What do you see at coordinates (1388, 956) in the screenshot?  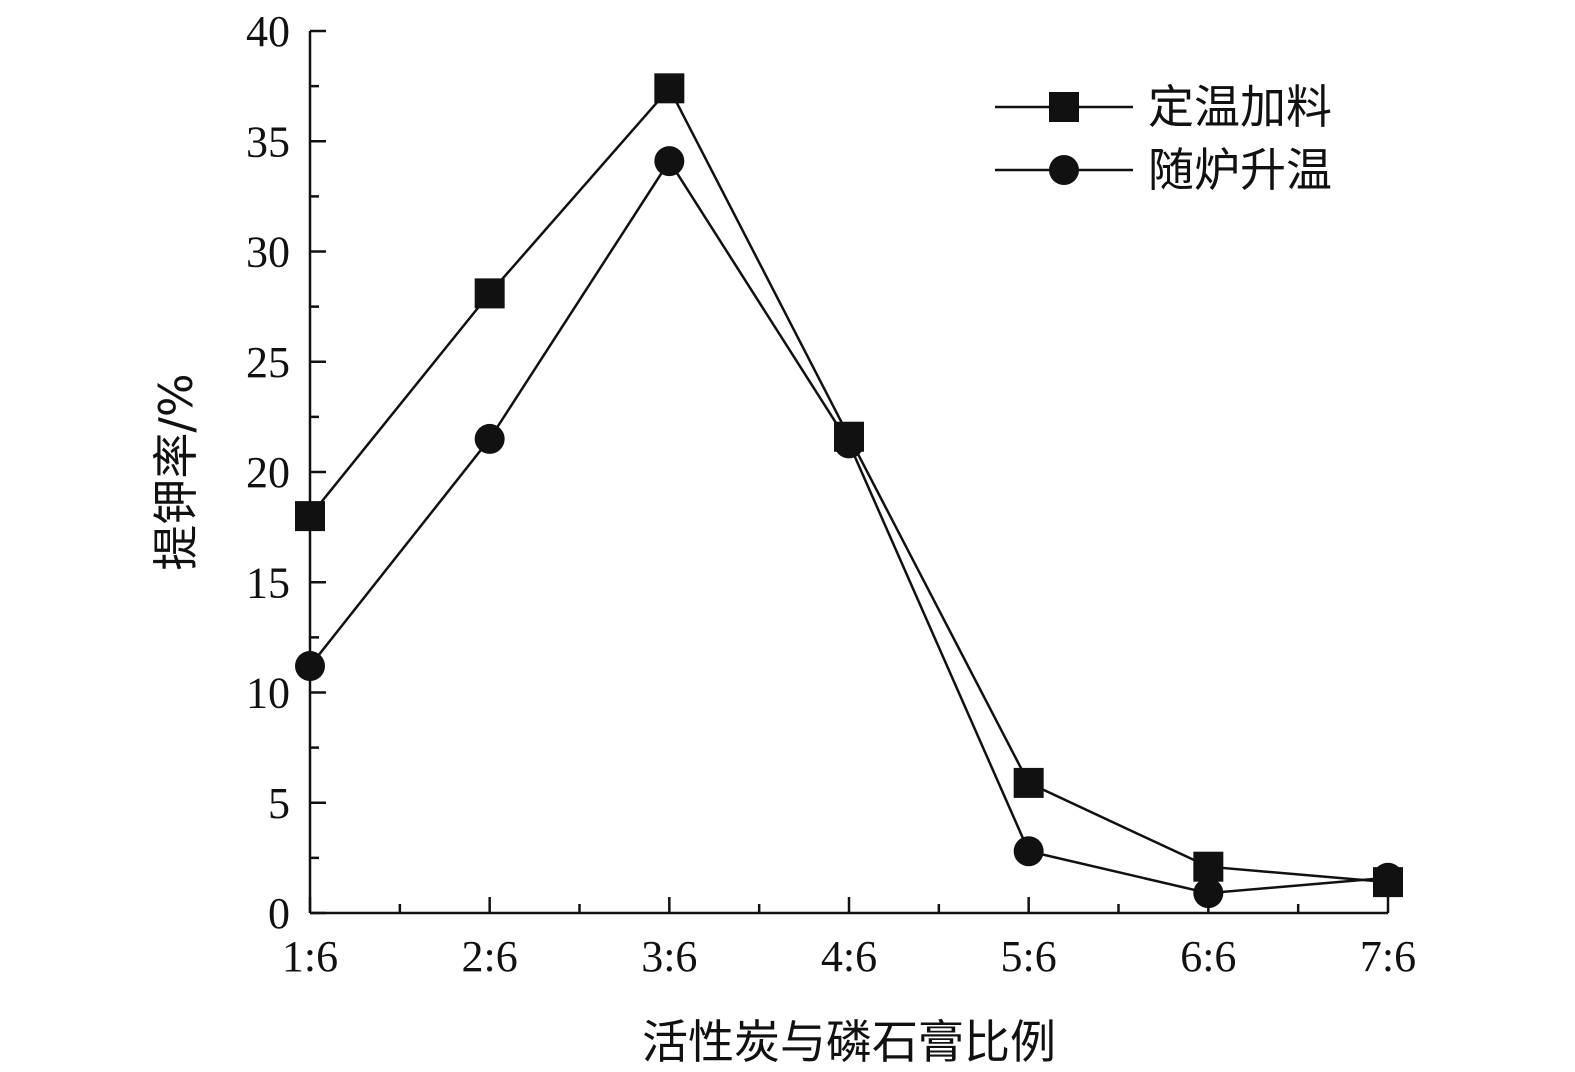 I see `x-tick-label: 7:6` at bounding box center [1388, 956].